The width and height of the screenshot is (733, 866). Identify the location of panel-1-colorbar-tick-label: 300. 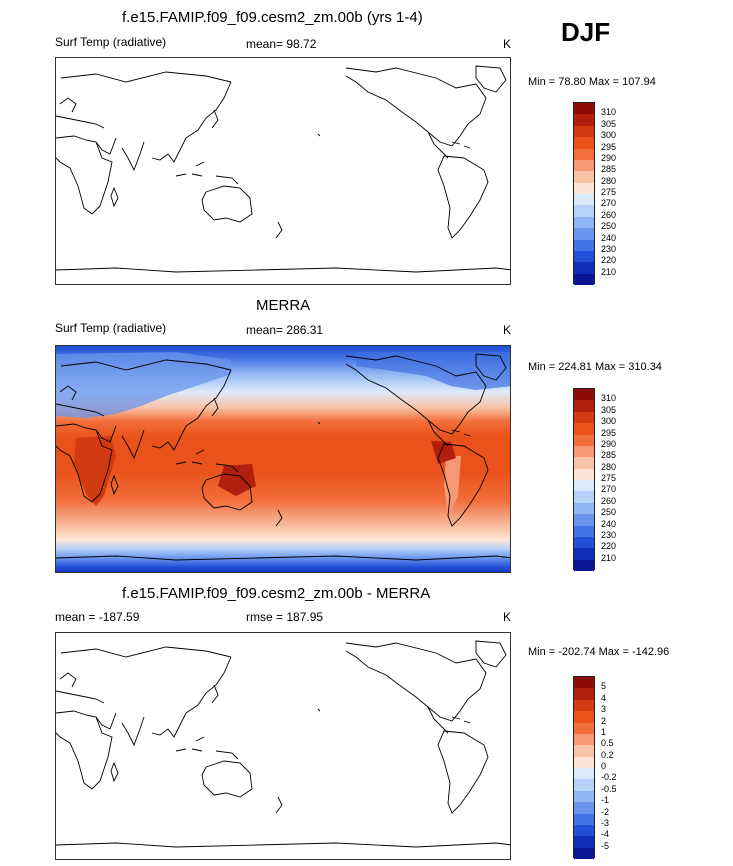
(609, 135).